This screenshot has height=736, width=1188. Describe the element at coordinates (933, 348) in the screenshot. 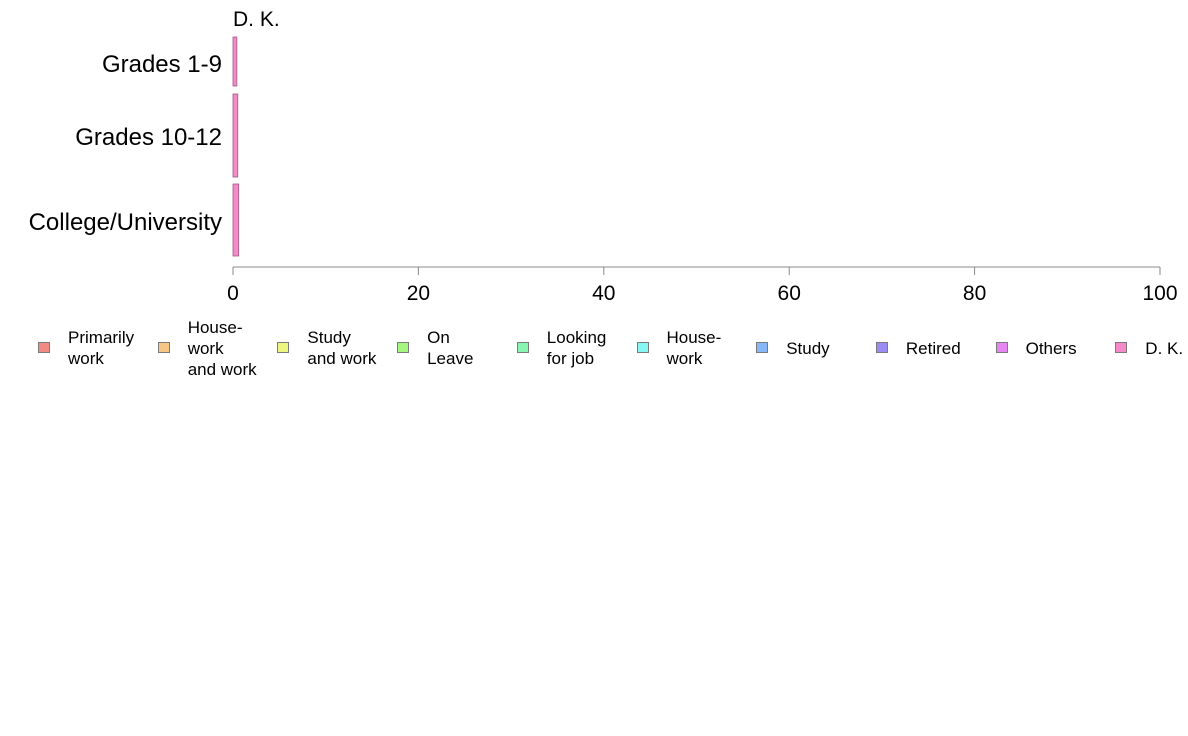

I see `legend-label: Retired` at that location.